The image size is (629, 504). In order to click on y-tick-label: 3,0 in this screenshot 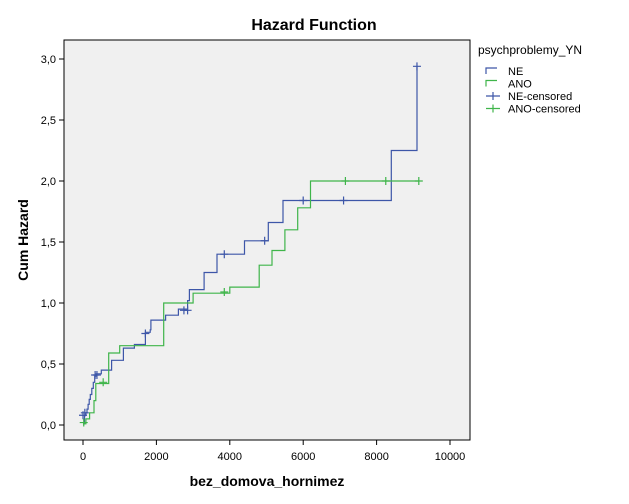, I will do `click(48, 60)`.